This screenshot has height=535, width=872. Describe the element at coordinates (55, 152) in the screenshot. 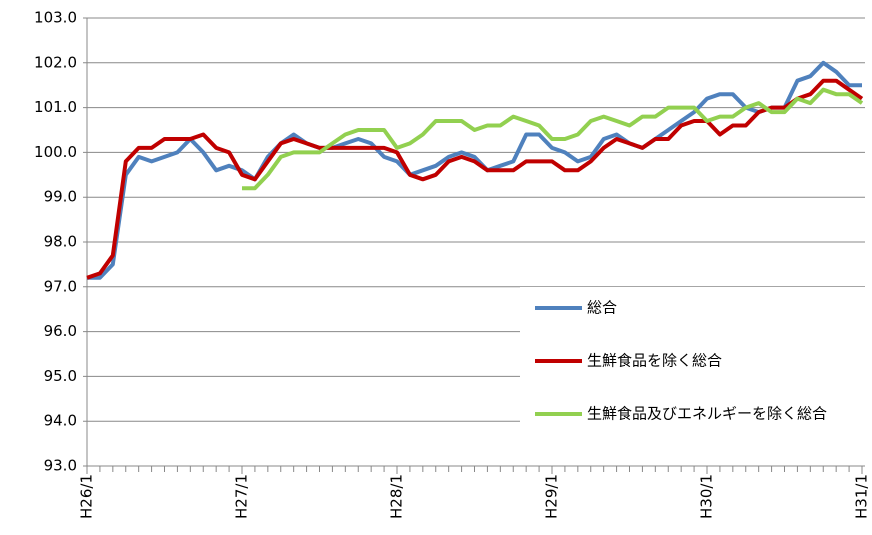

I see `y-tick-label: 100.0` at that location.